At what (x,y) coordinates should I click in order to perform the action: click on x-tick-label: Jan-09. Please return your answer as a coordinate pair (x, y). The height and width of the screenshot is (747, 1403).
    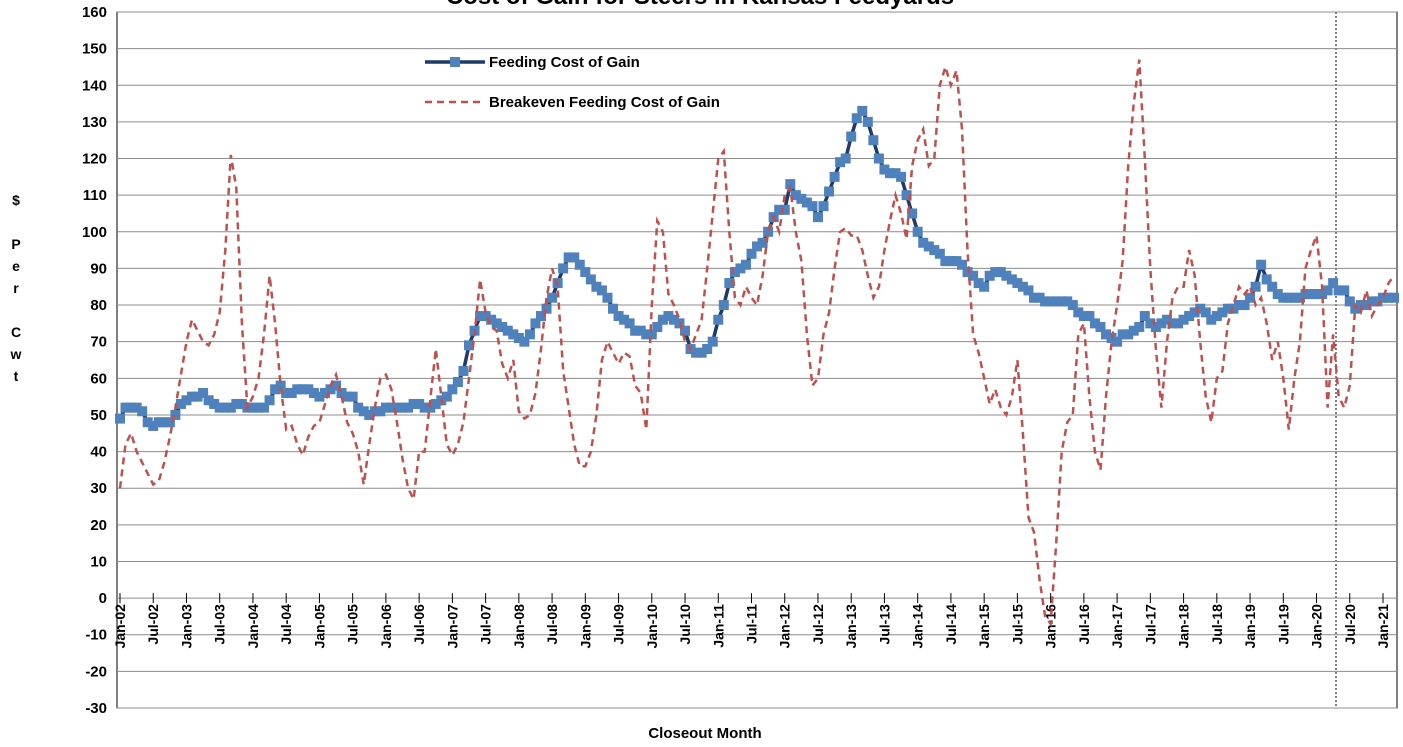
    Looking at the image, I should click on (585, 626).